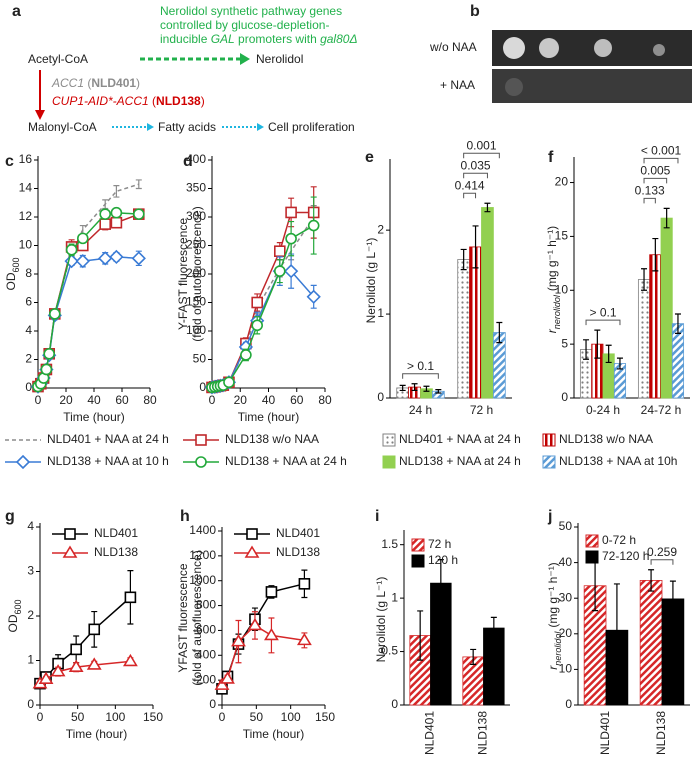  Describe the element at coordinates (9, 161) in the screenshot. I see `panel-label: c` at that location.